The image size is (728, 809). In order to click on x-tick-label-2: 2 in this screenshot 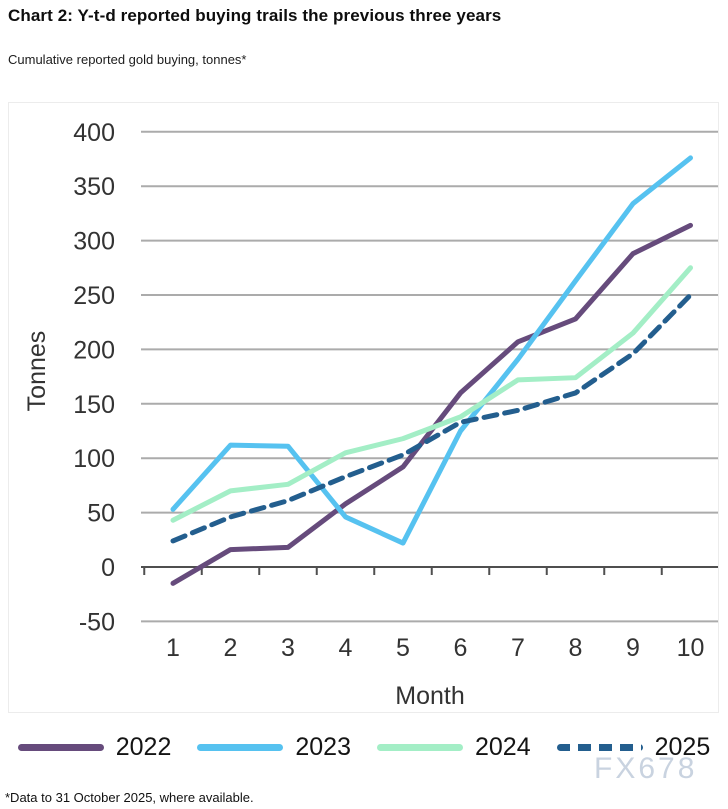, I will do `click(231, 648)`.